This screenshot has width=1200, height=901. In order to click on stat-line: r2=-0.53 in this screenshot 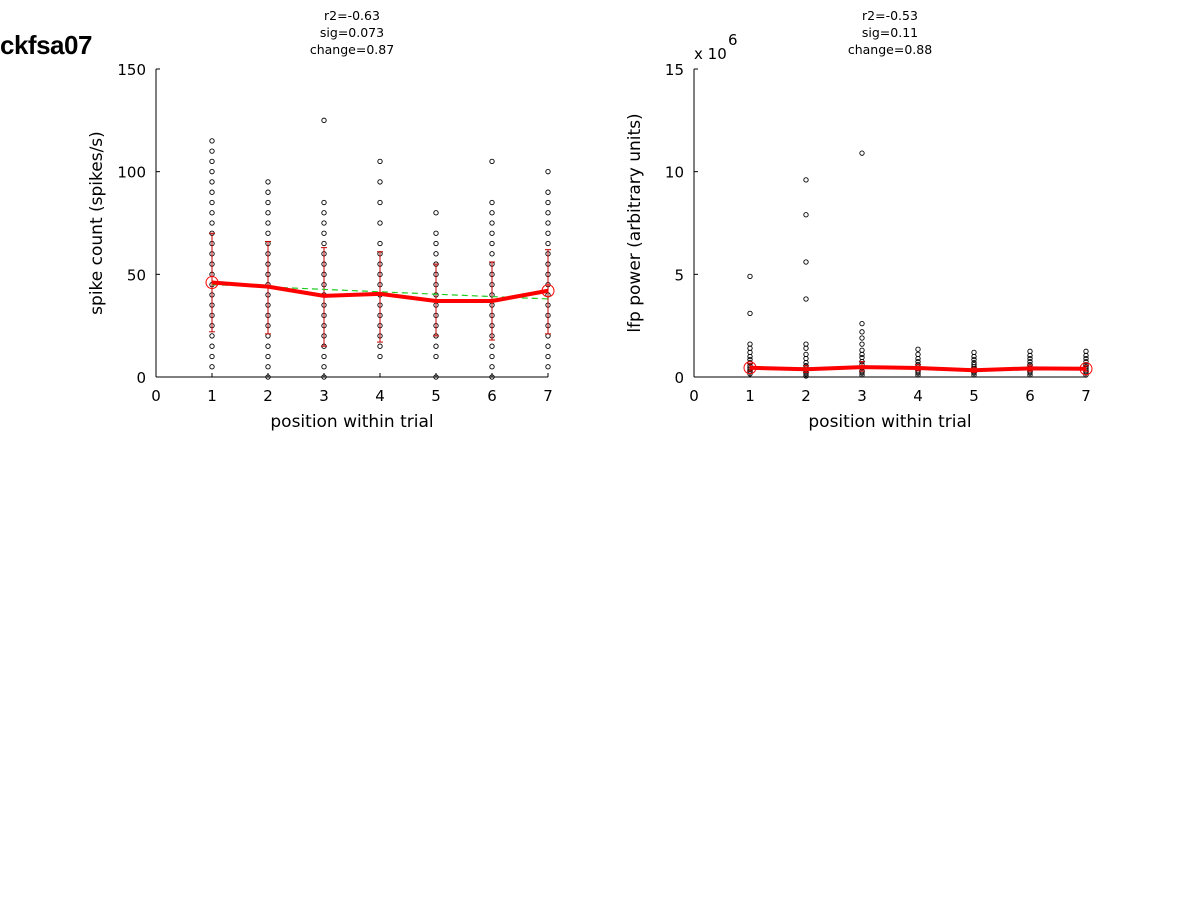, I will do `click(890, 15)`.